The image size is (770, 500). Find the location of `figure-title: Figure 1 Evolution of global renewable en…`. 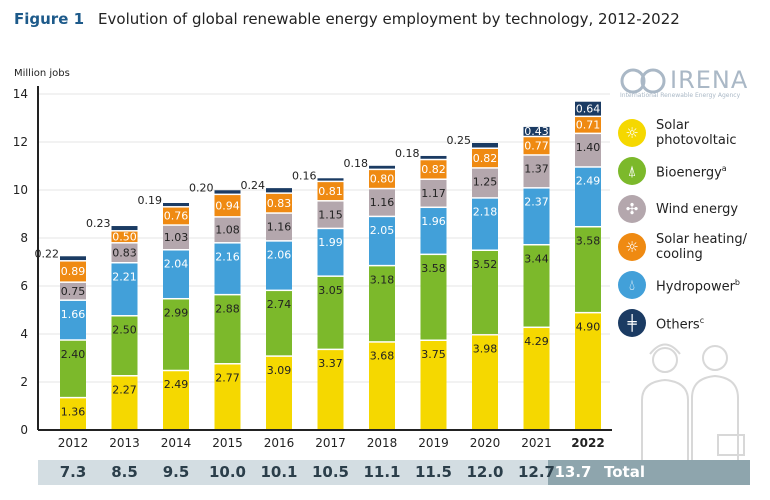

figure-title: Figure 1 Evolution of global renewable en… is located at coordinates (347, 19).